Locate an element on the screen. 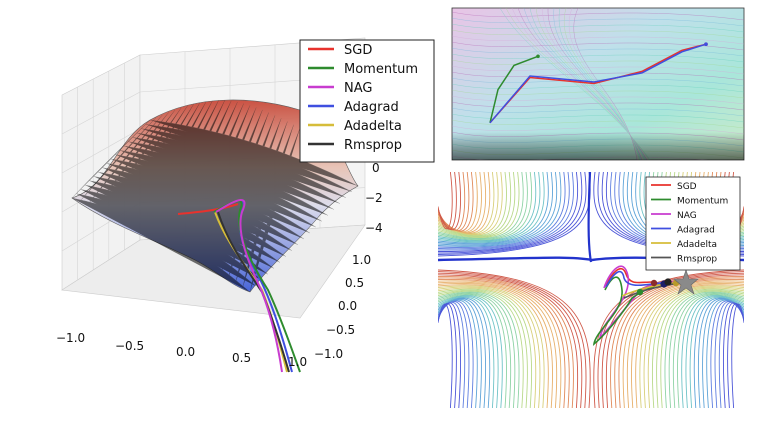  3d-trajectories is located at coordinates (239, 286).